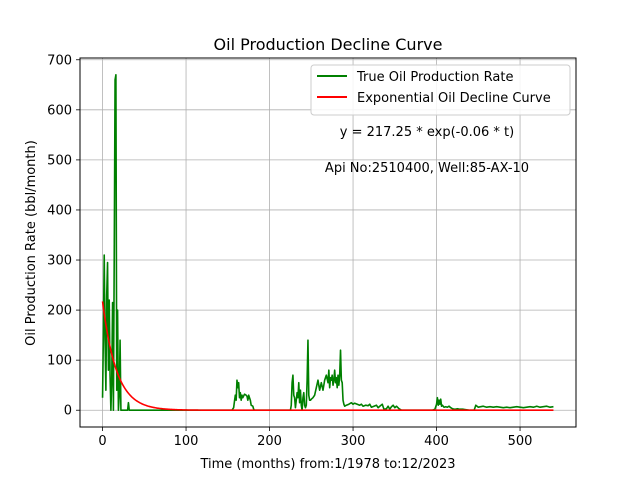 The width and height of the screenshot is (640, 480). I want to click on x-tick-label: 500, so click(520, 441).